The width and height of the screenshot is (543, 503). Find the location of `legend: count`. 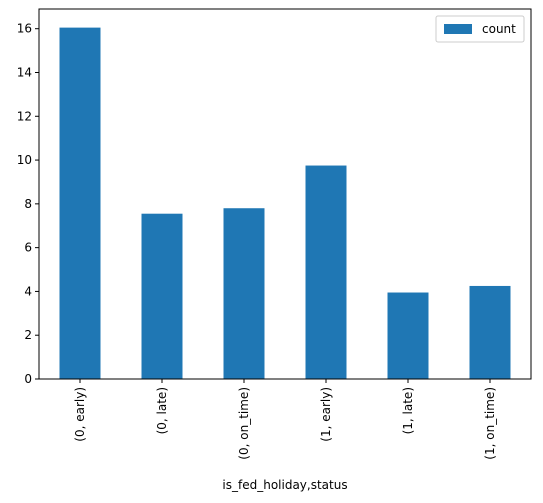

legend: count is located at coordinates (480, 29).